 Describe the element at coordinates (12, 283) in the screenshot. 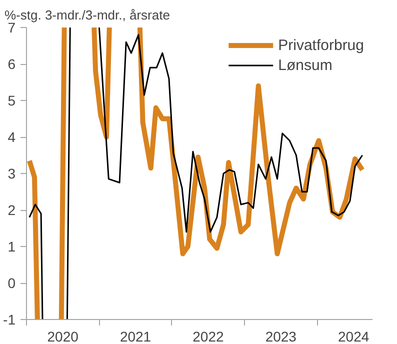

I see `y-tick-label: 0` at that location.